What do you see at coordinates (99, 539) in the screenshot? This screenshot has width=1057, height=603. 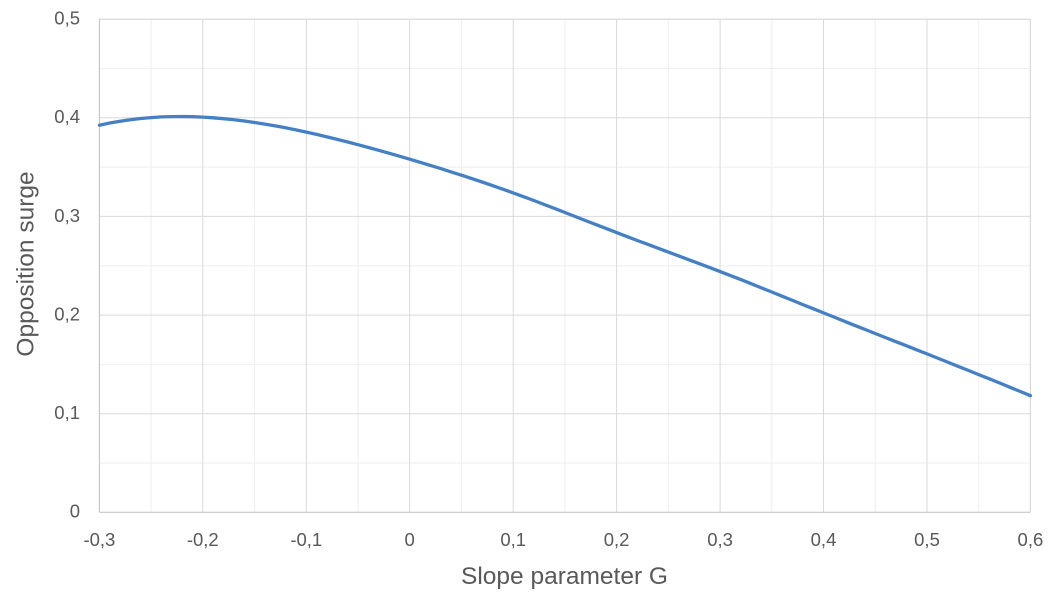 I see `svg-text: -0,3` at bounding box center [99, 539].